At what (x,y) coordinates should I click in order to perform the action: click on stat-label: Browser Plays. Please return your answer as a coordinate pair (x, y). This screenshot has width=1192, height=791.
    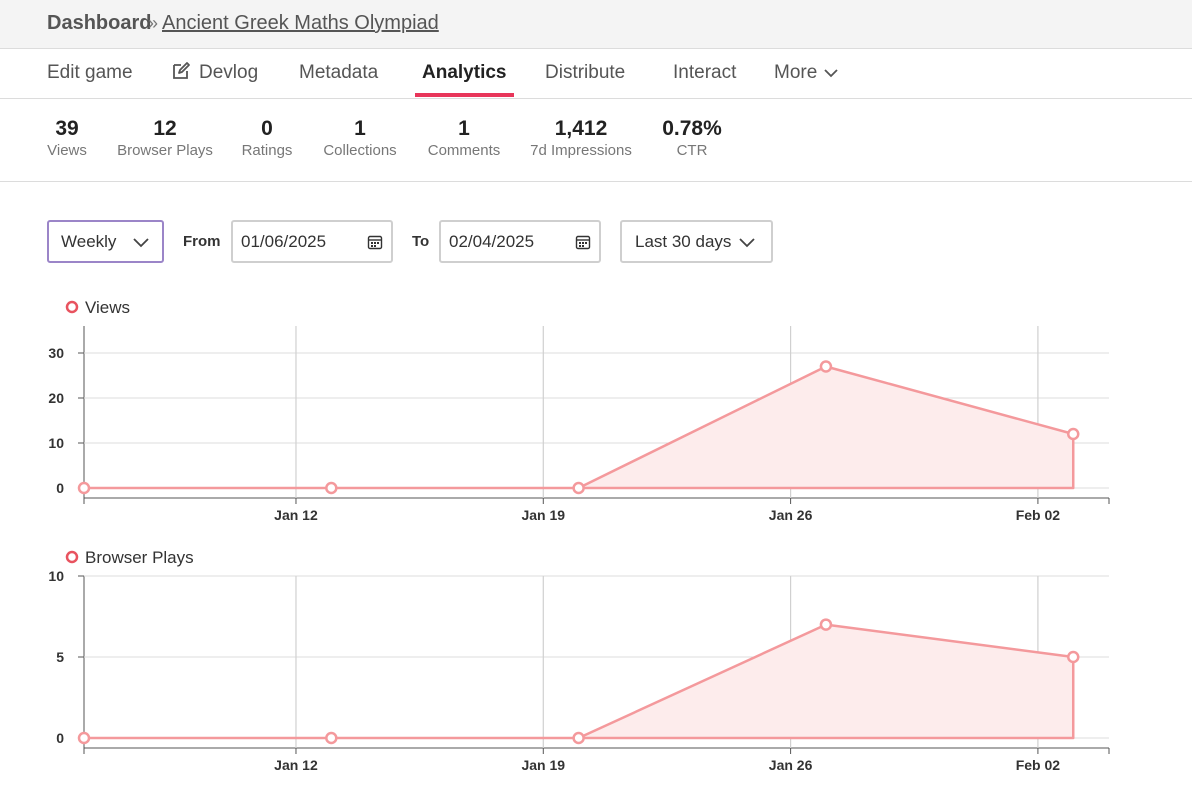
    Looking at the image, I should click on (165, 150).